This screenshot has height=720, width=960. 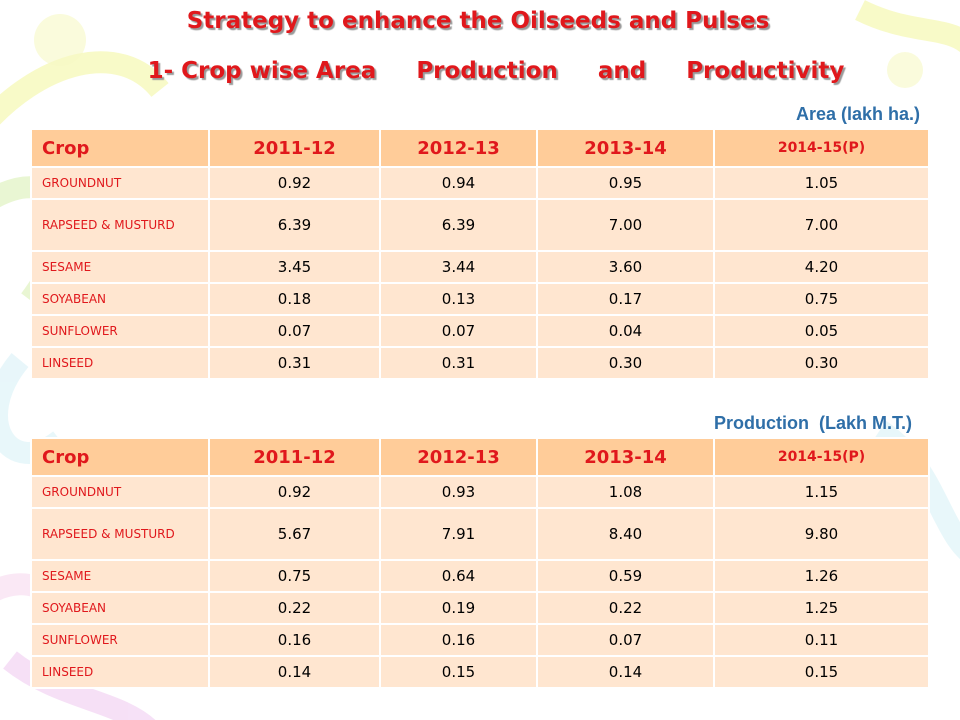 I want to click on area-header-year: 2013-14, so click(x=625, y=148).